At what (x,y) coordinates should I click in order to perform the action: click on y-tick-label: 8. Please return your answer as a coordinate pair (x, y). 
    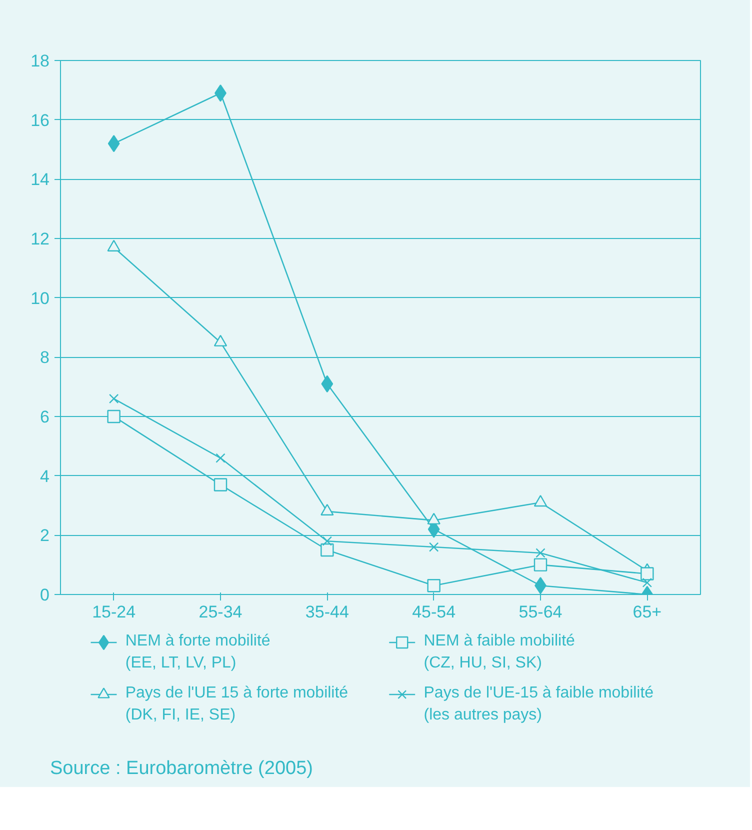
    Looking at the image, I should click on (45, 358).